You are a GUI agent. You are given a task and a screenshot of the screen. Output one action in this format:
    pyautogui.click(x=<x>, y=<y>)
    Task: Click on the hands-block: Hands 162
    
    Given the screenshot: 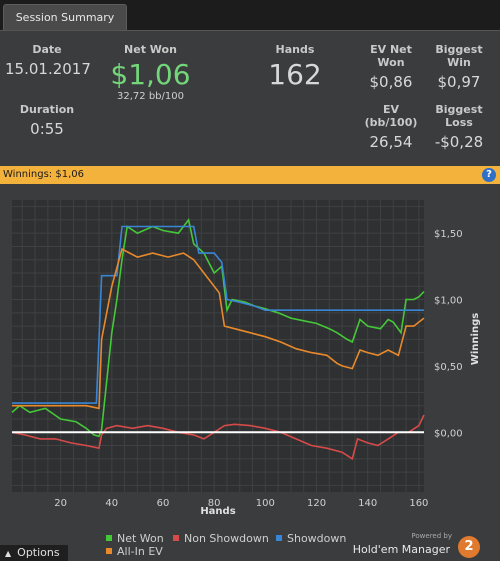 What is the action you would take?
    pyautogui.click(x=295, y=67)
    